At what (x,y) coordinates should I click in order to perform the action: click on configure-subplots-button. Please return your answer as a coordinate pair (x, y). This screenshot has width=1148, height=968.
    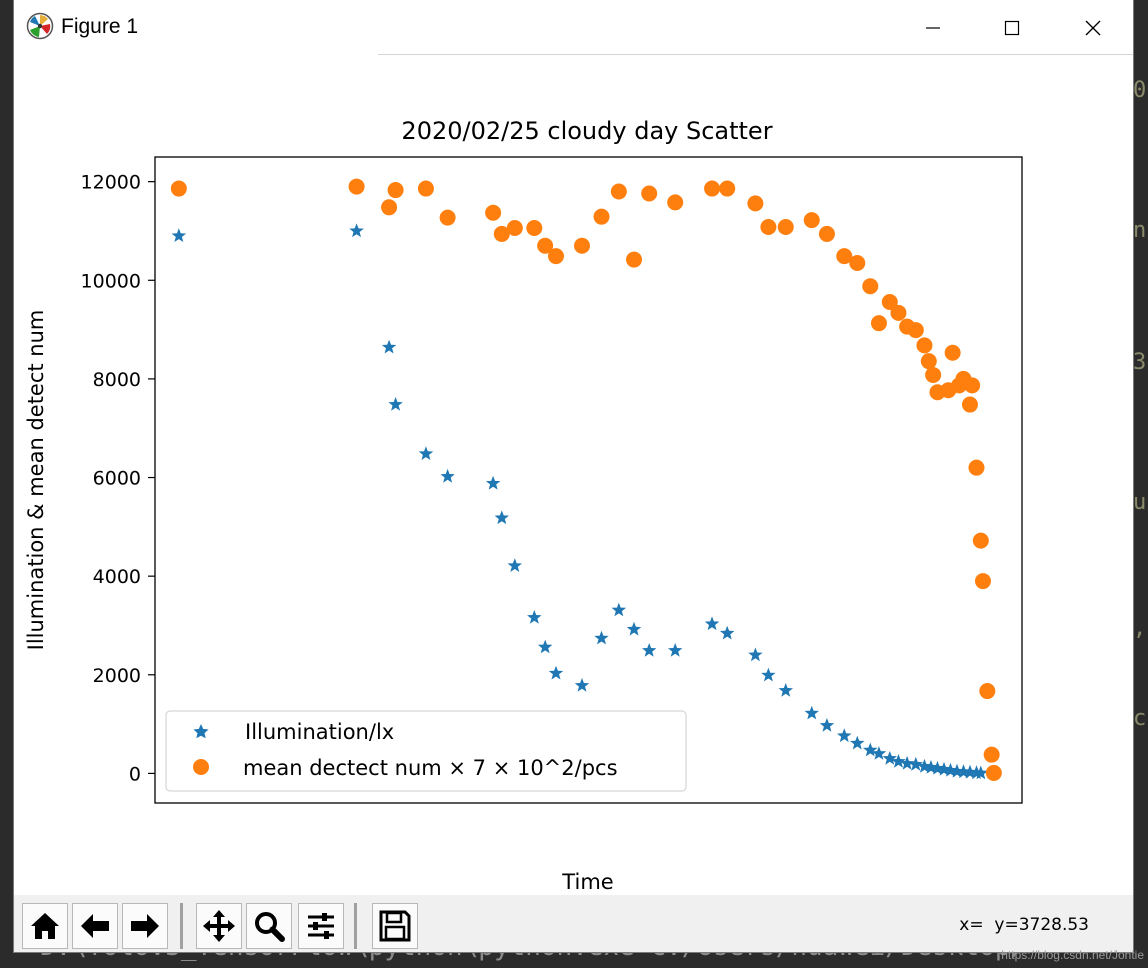
    Looking at the image, I should click on (321, 926).